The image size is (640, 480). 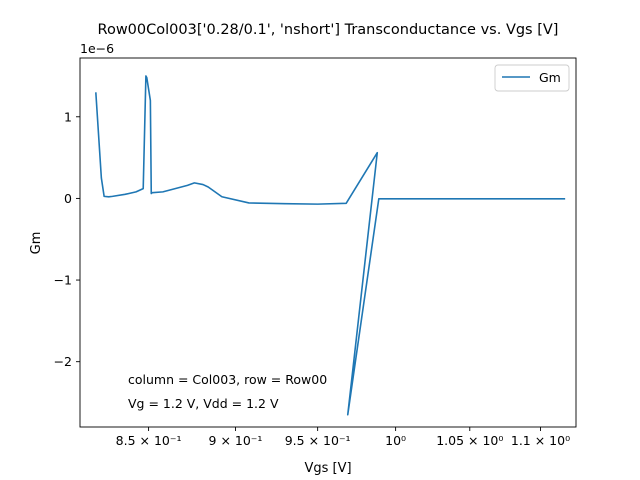 What do you see at coordinates (327, 468) in the screenshot?
I see `x-axis-label: Vgs [V]` at bounding box center [327, 468].